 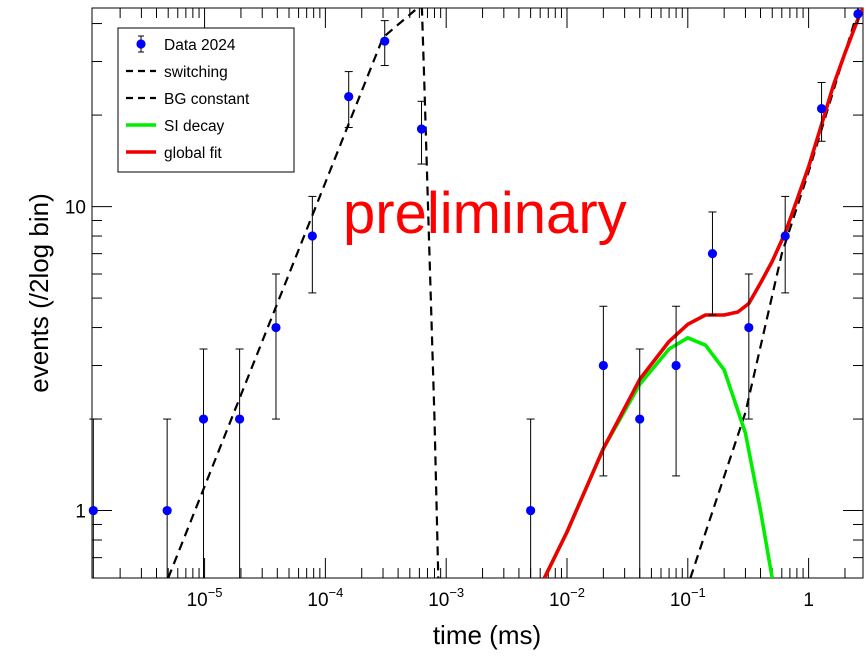 What do you see at coordinates (446, 598) in the screenshot?
I see `x-tick-label: 10⁻³` at bounding box center [446, 598].